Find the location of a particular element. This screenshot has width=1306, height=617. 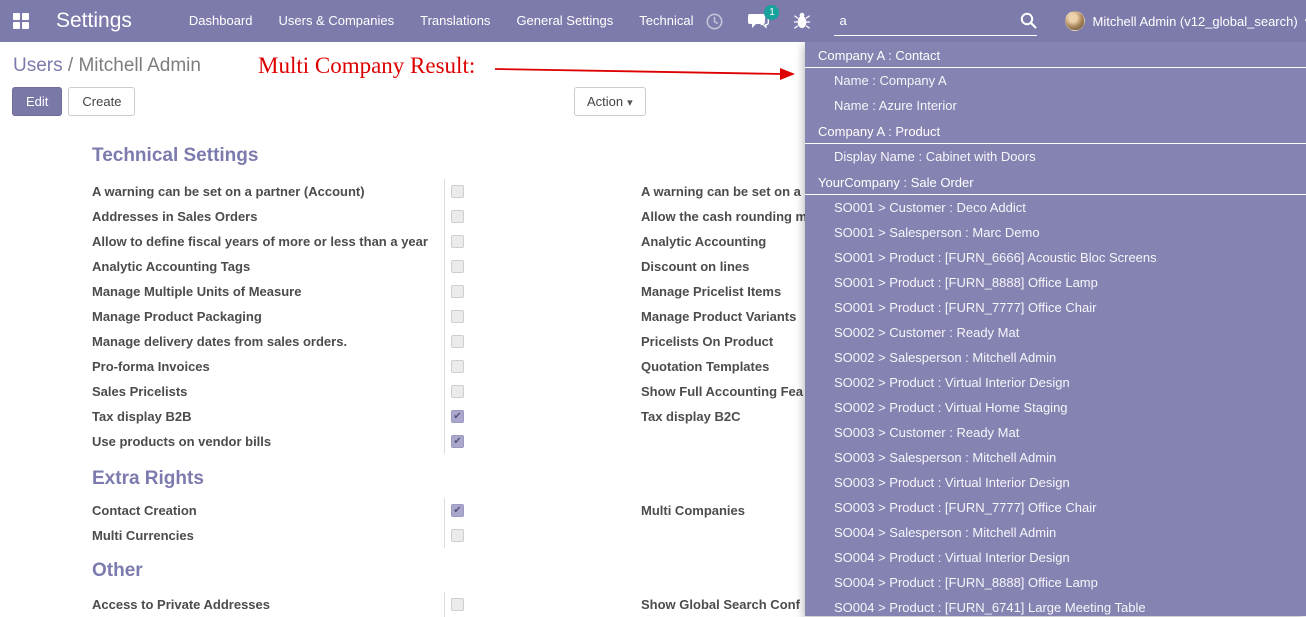

nav-item-users-companies: Users & Companies is located at coordinates (336, 20).